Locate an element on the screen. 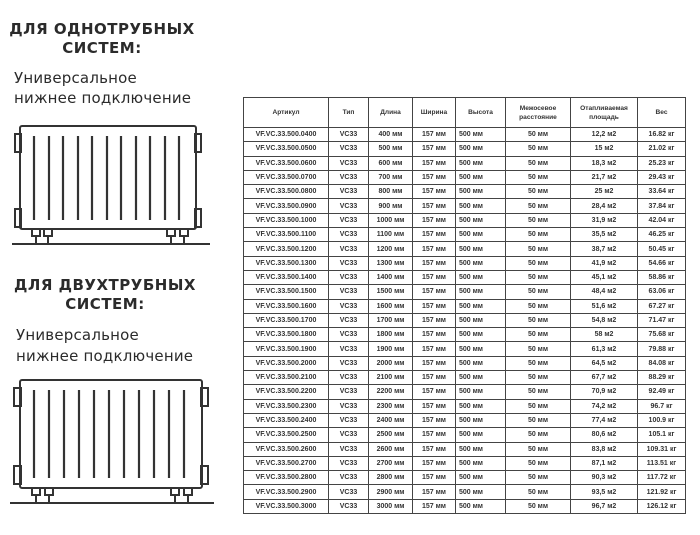  cell-article: VF.VC.33.500.1200 is located at coordinates (286, 249).